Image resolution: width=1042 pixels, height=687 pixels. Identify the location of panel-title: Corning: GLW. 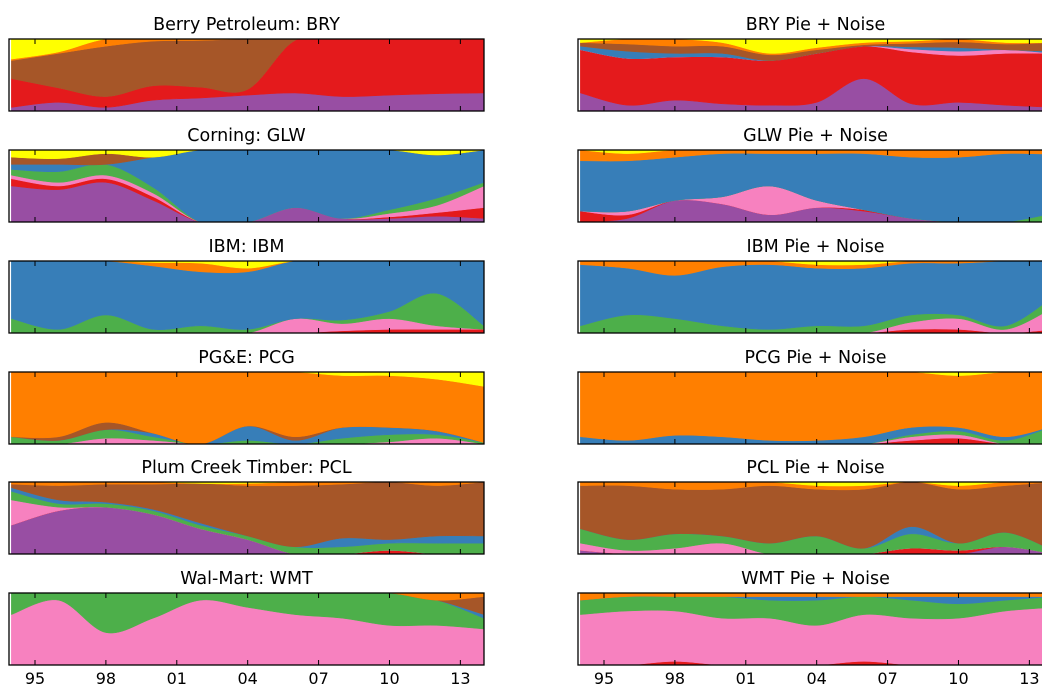
(246, 136).